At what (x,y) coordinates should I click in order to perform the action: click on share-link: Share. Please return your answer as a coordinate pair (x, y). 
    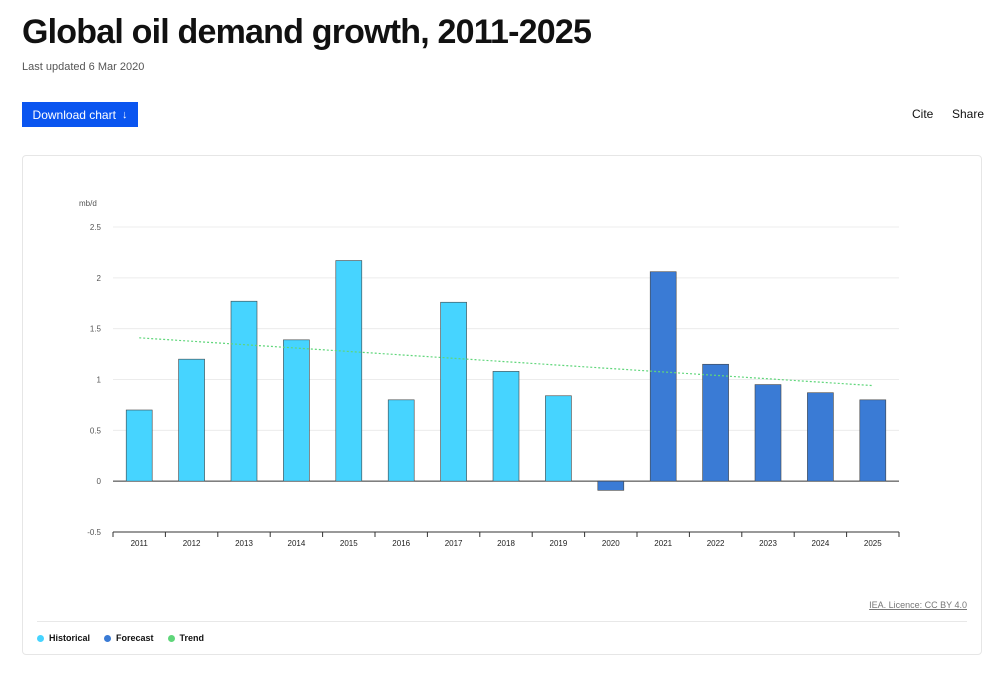
    Looking at the image, I should click on (968, 114).